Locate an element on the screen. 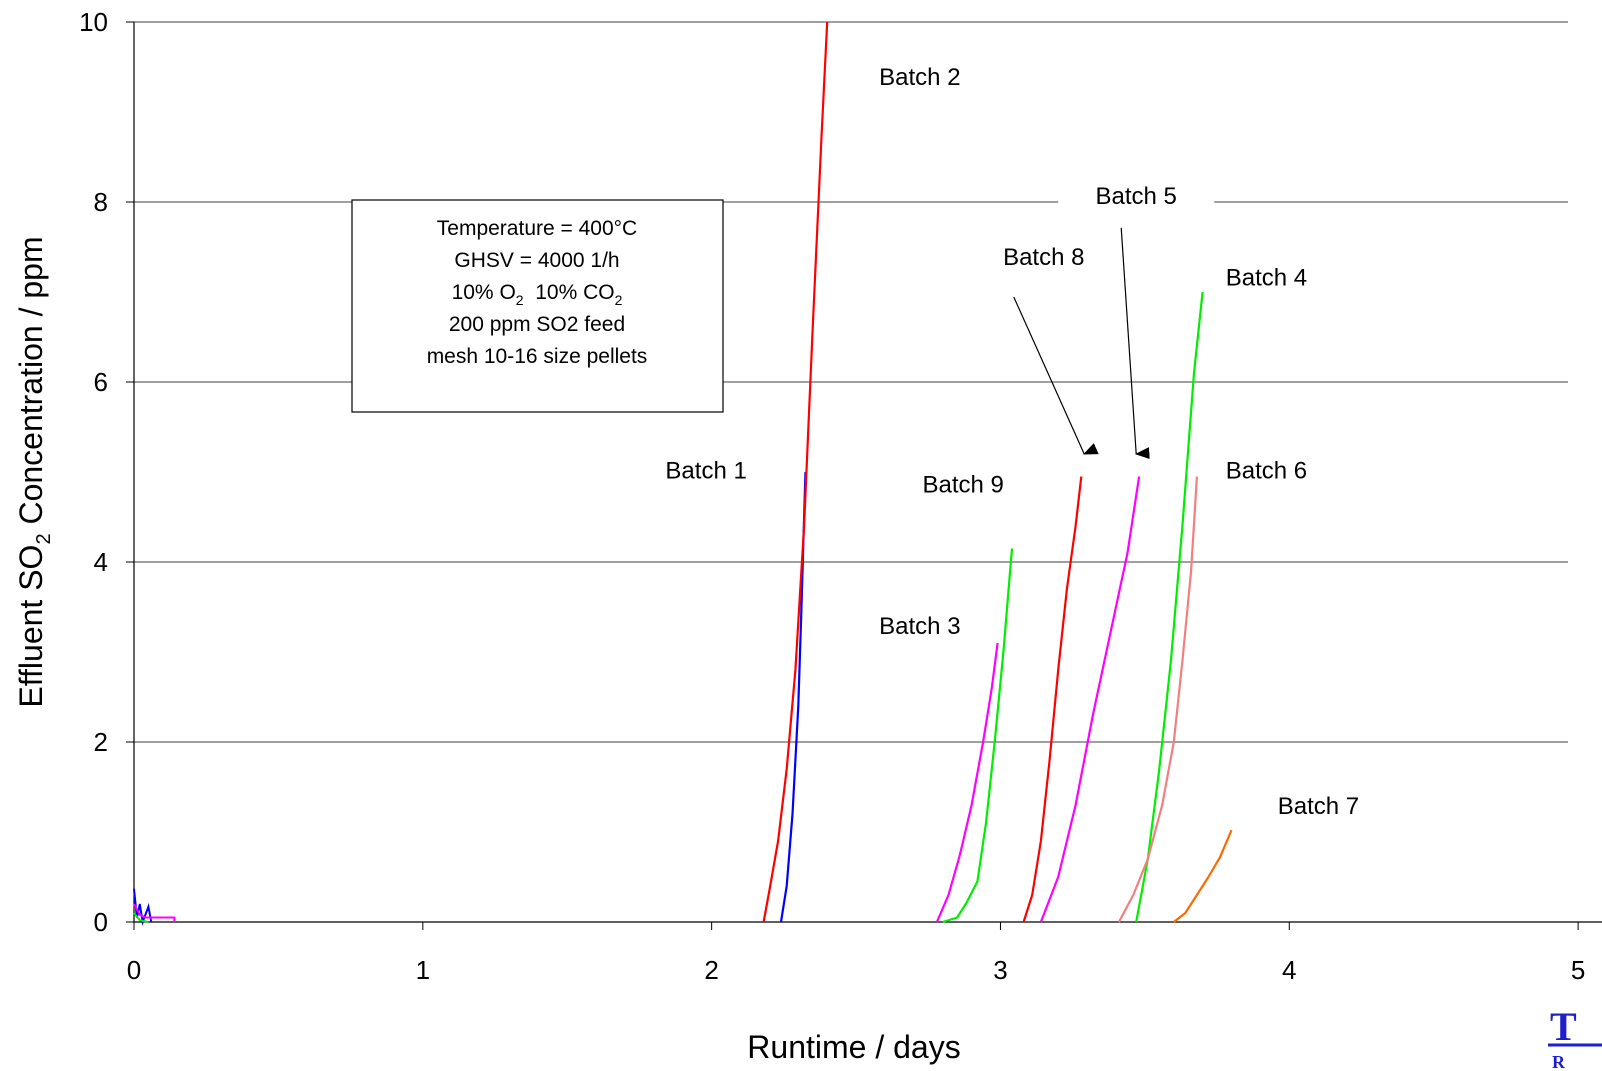  x-tick-label-5: 5 is located at coordinates (1578, 970).